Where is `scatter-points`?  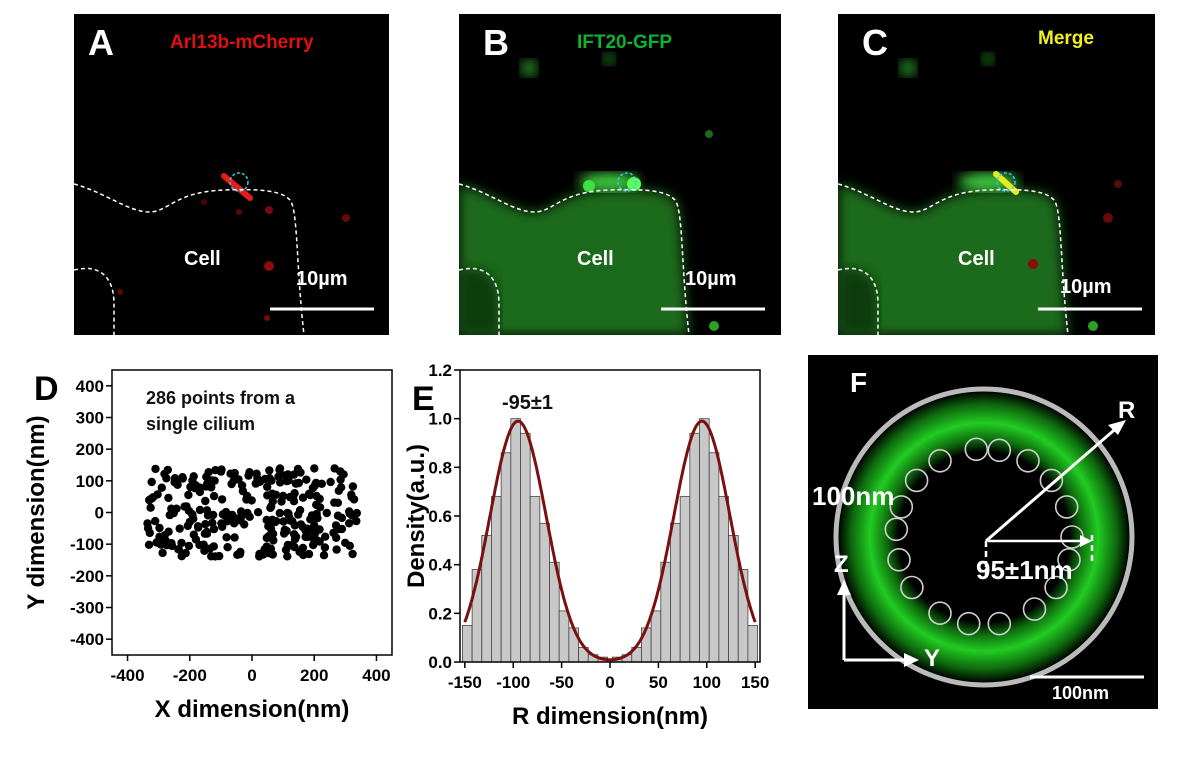
scatter-points is located at coordinates (252, 512).